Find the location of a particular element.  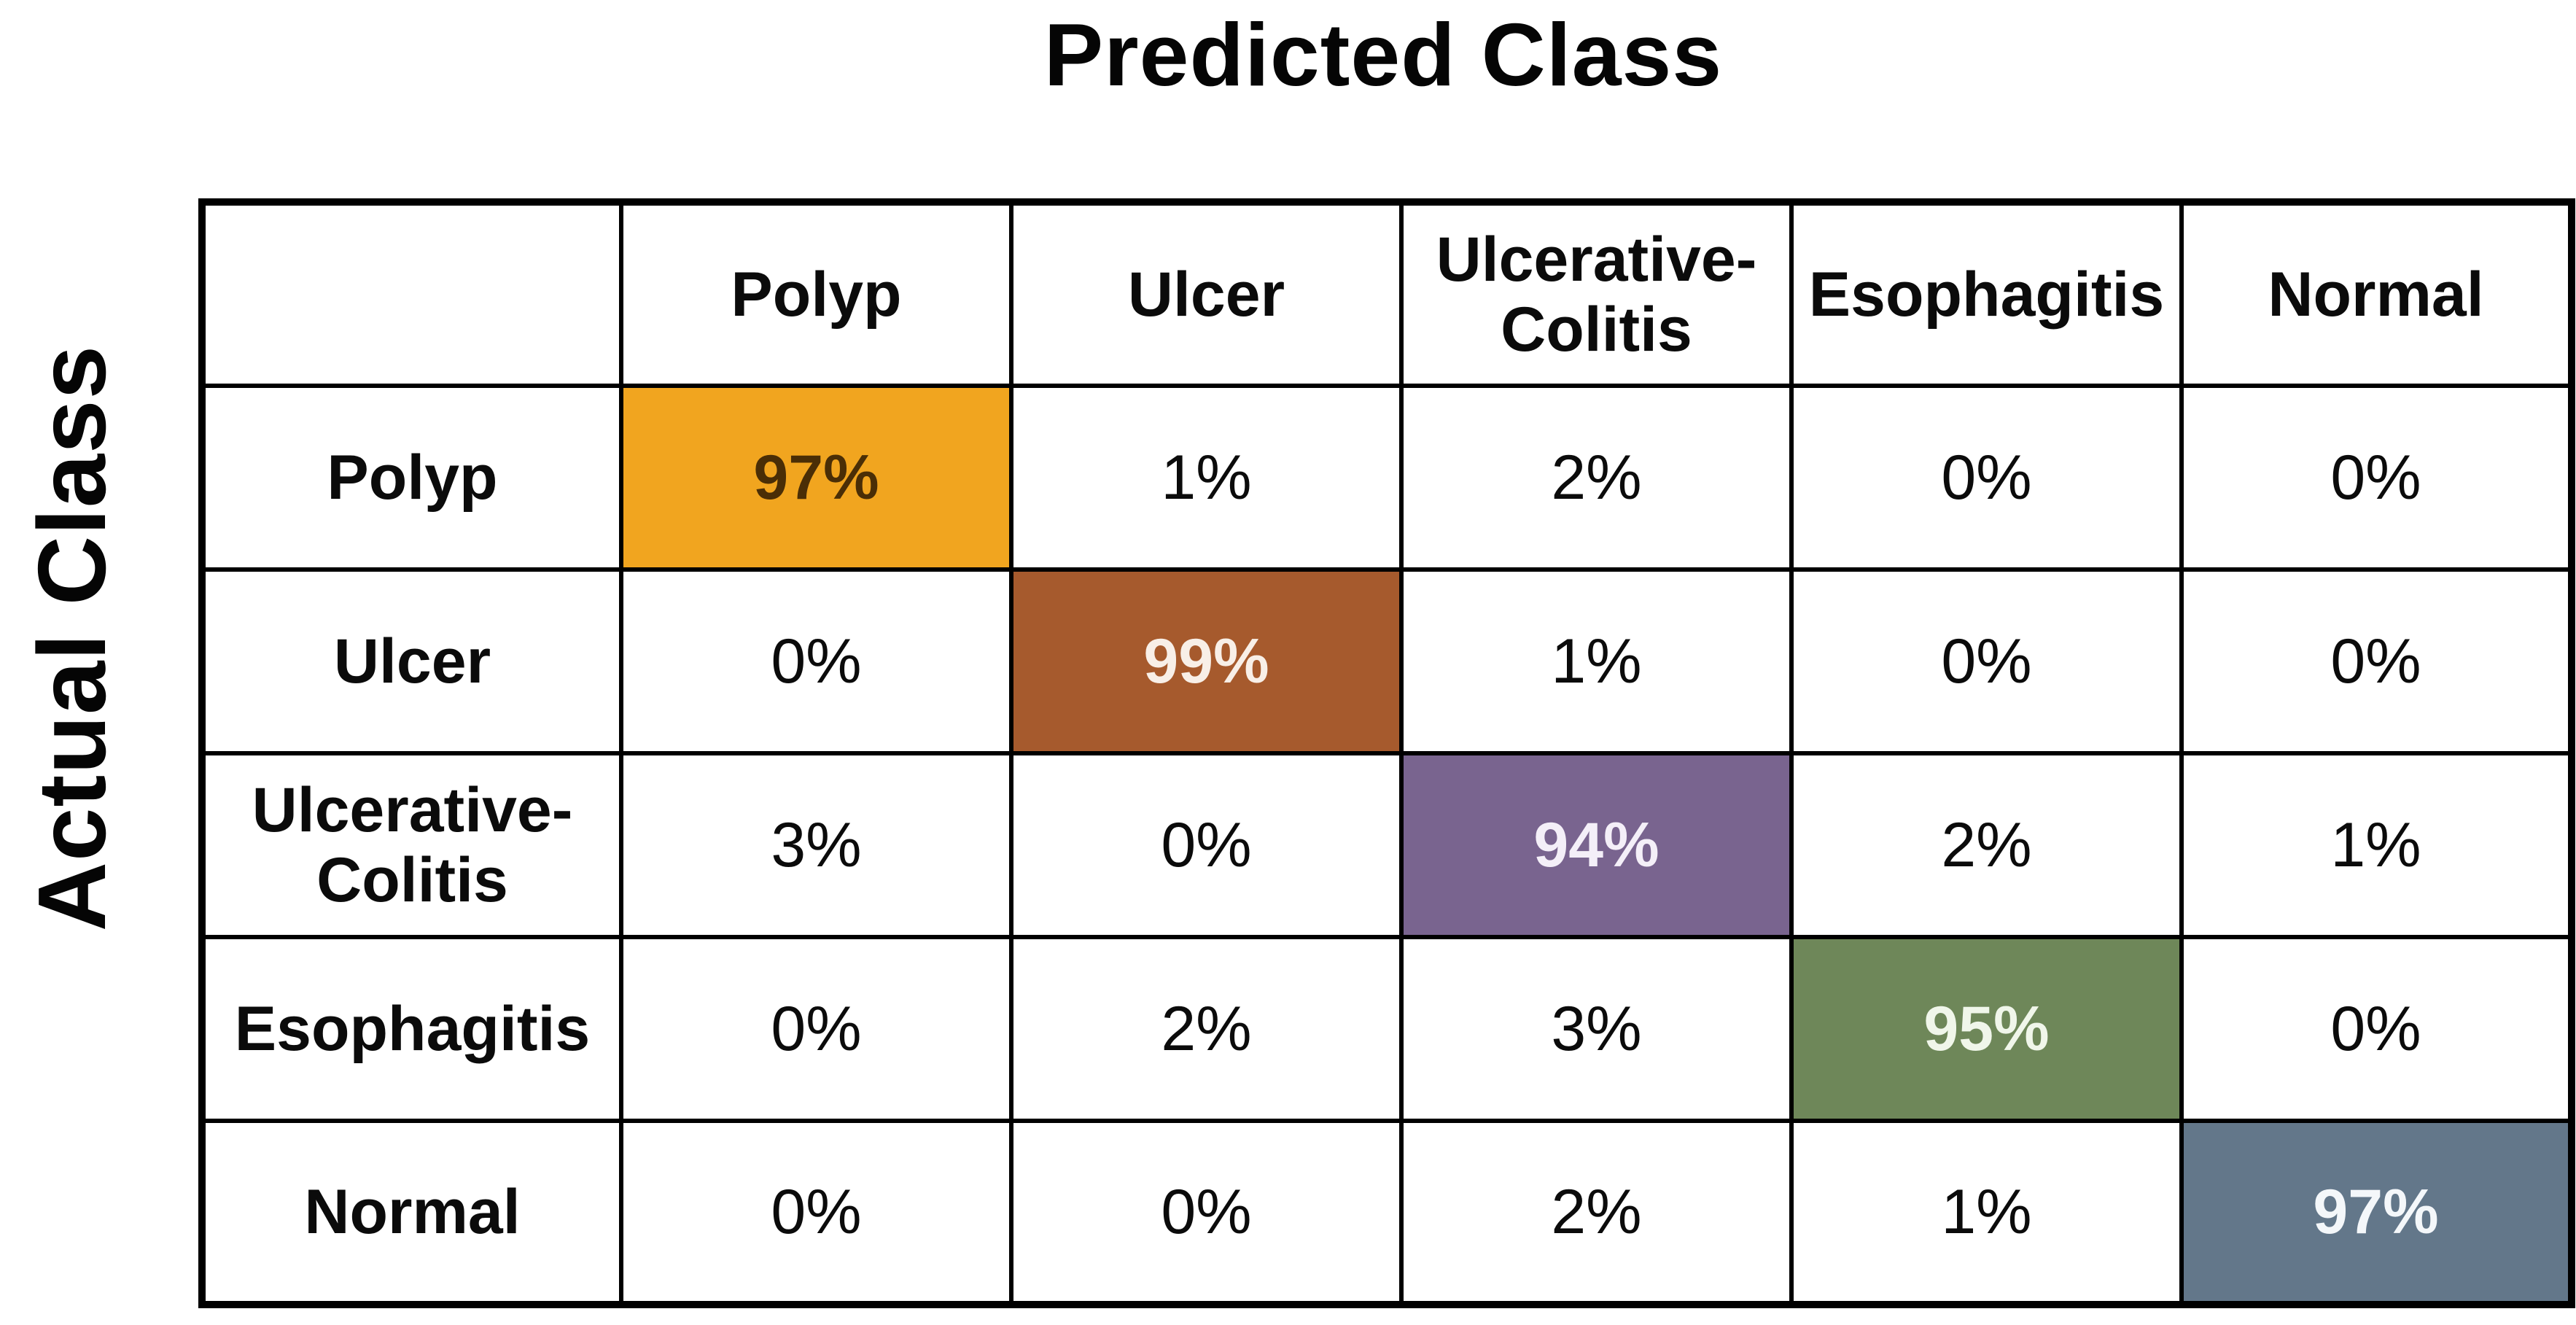

predicted-class-title: Predicted Class is located at coordinates (1383, 54).